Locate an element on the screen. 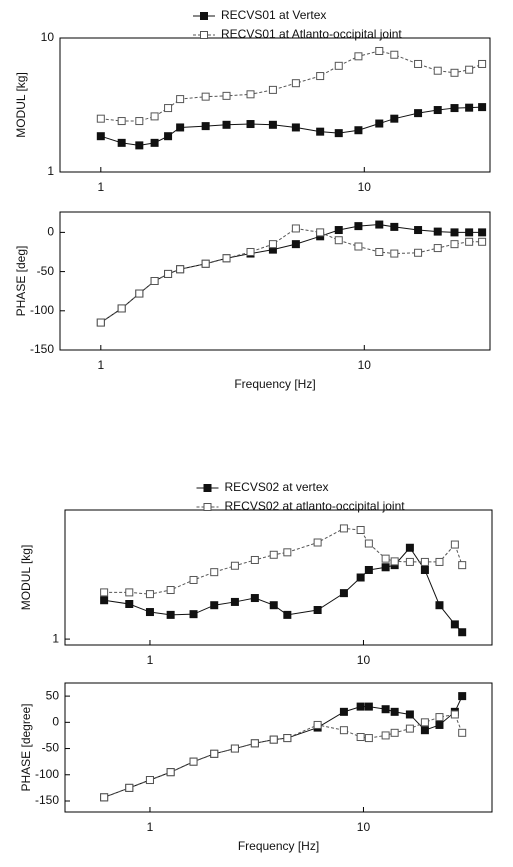 The height and width of the screenshot is (867, 513). y-axis-label: PHASE [degree] is located at coordinates (26, 747).